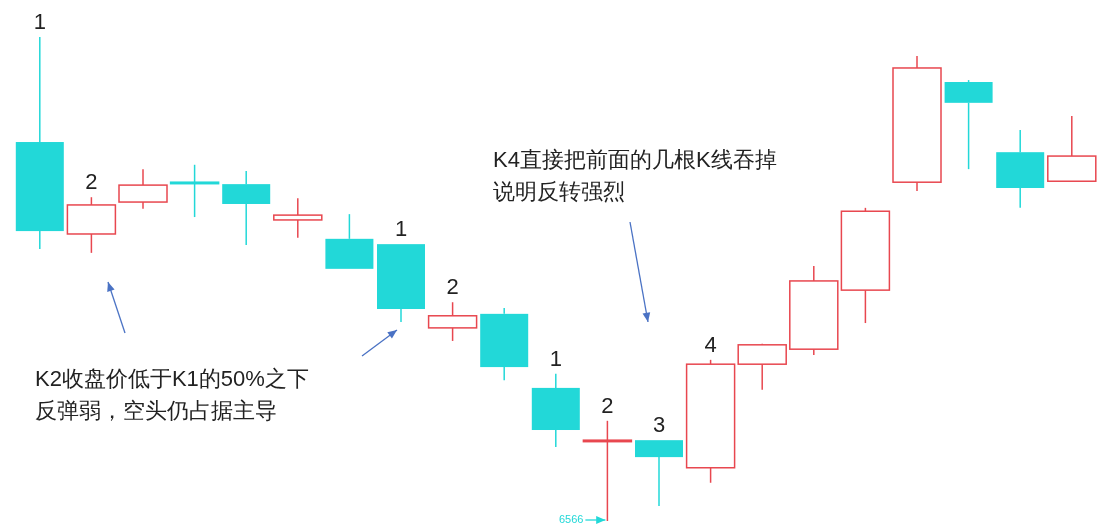 The height and width of the screenshot is (526, 1105). I want to click on annotation: 说明反转强烈, so click(559, 191).